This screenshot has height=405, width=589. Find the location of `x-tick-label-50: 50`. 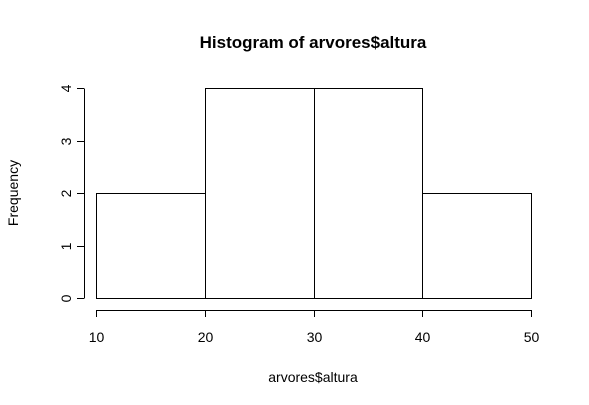

x-tick-label-50: 50 is located at coordinates (532, 337).